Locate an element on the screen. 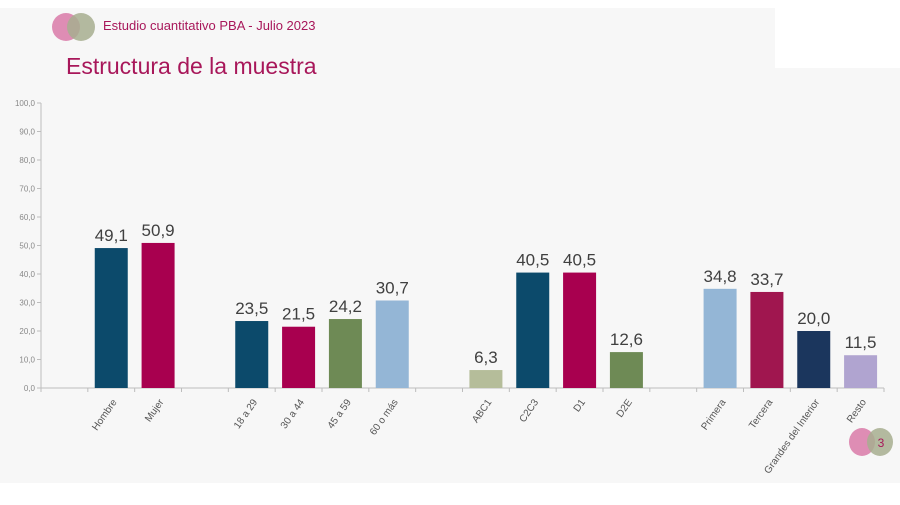 This screenshot has height=505, width=900. data-label: 50,9 is located at coordinates (158, 230).